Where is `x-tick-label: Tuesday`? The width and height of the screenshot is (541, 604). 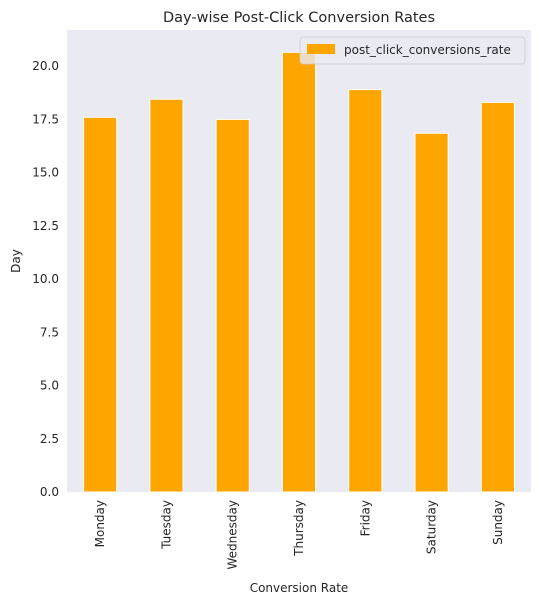 x-tick-label: Tuesday is located at coordinates (166, 525).